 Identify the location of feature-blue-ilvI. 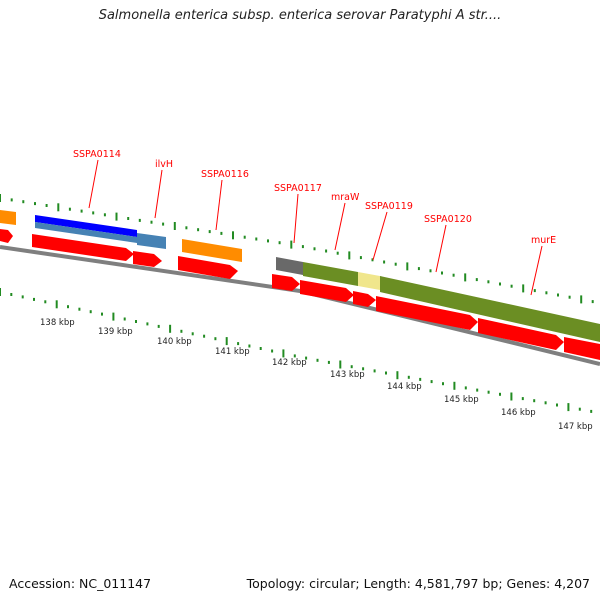
(86, 226).